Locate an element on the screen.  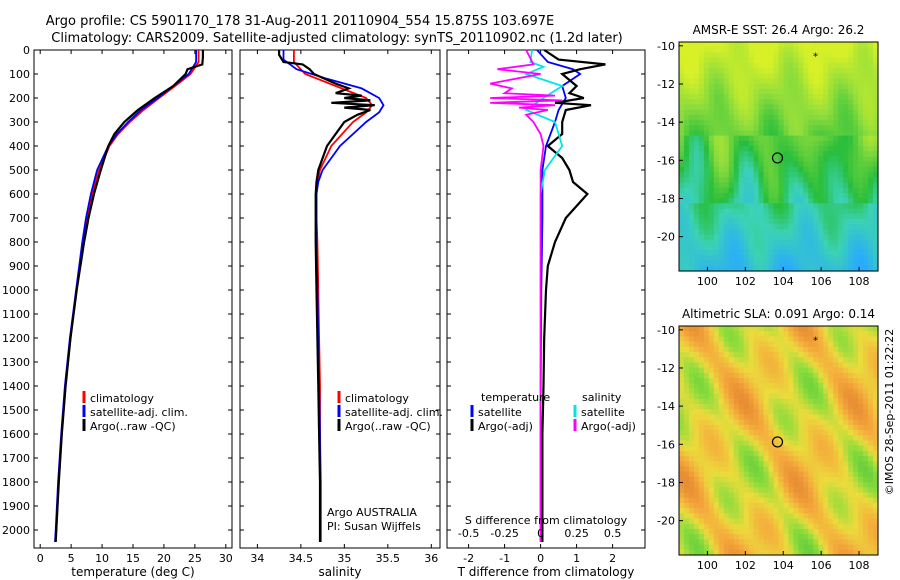
y-tick-label: 100 is located at coordinates (19, 74).